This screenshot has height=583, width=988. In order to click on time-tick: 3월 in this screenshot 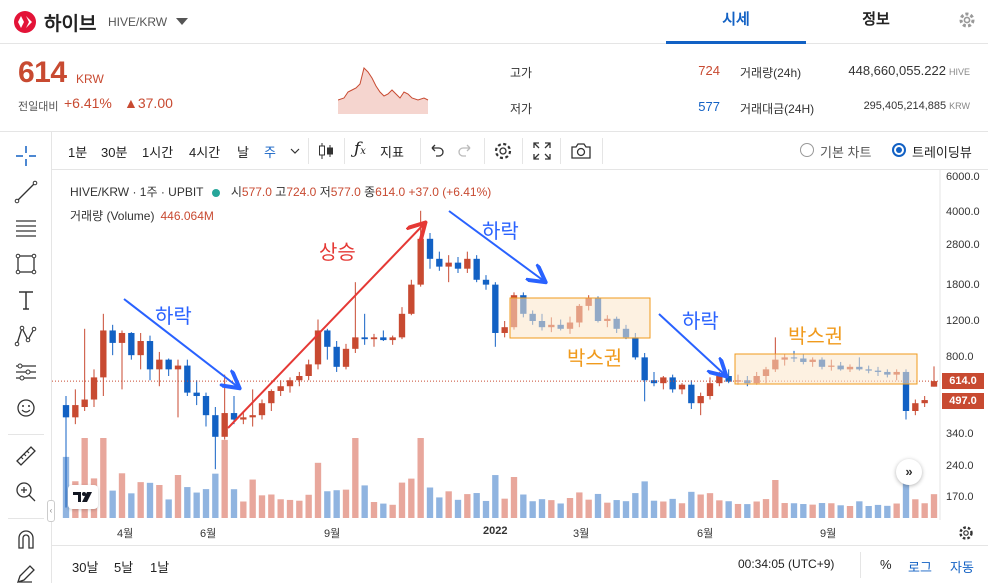, I will do `click(581, 534)`.